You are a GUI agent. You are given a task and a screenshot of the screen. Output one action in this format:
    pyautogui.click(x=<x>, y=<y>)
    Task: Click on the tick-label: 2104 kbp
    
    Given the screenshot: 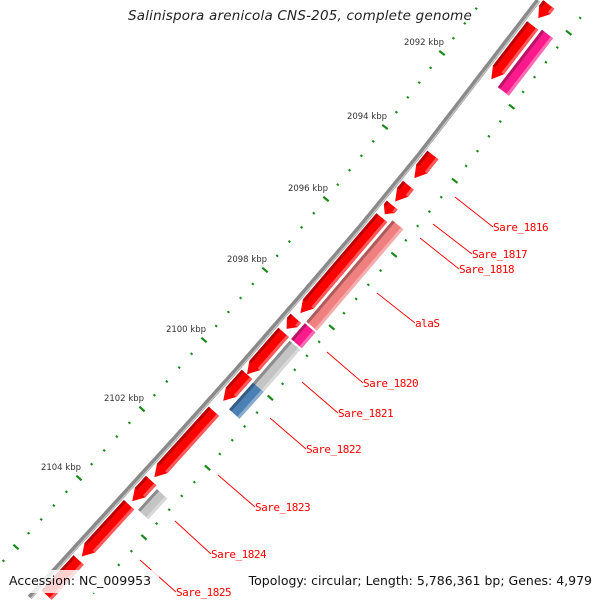 What is the action you would take?
    pyautogui.click(x=61, y=468)
    